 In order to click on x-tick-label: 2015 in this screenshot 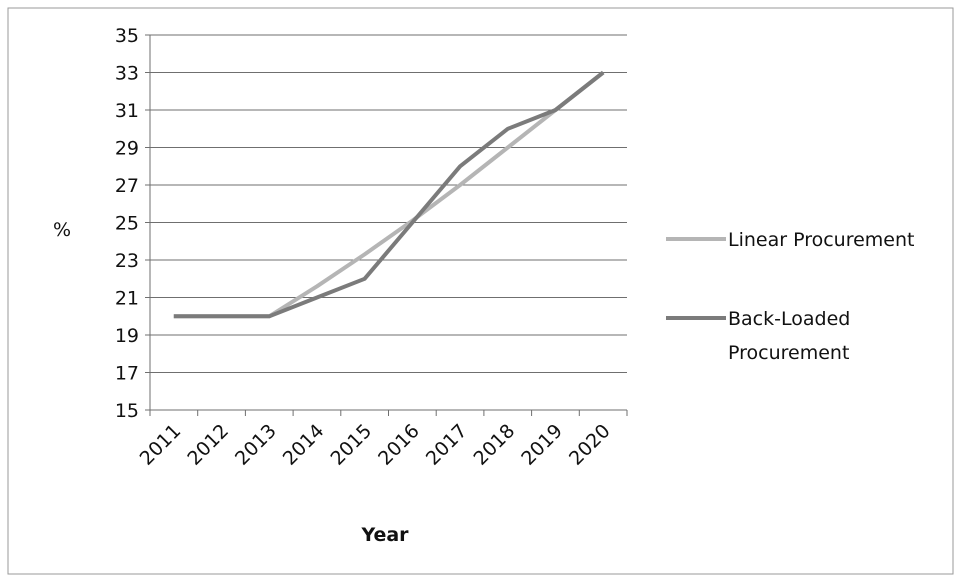, I will do `click(351, 445)`.